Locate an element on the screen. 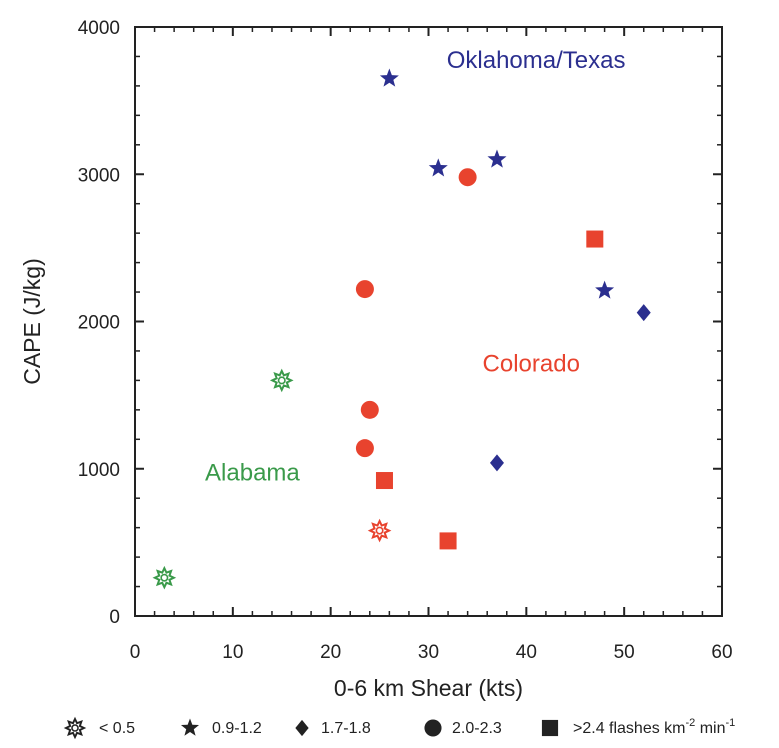 Image resolution: width=779 pixels, height=748 pixels. y-tick-label: 3000 is located at coordinates (99, 175).